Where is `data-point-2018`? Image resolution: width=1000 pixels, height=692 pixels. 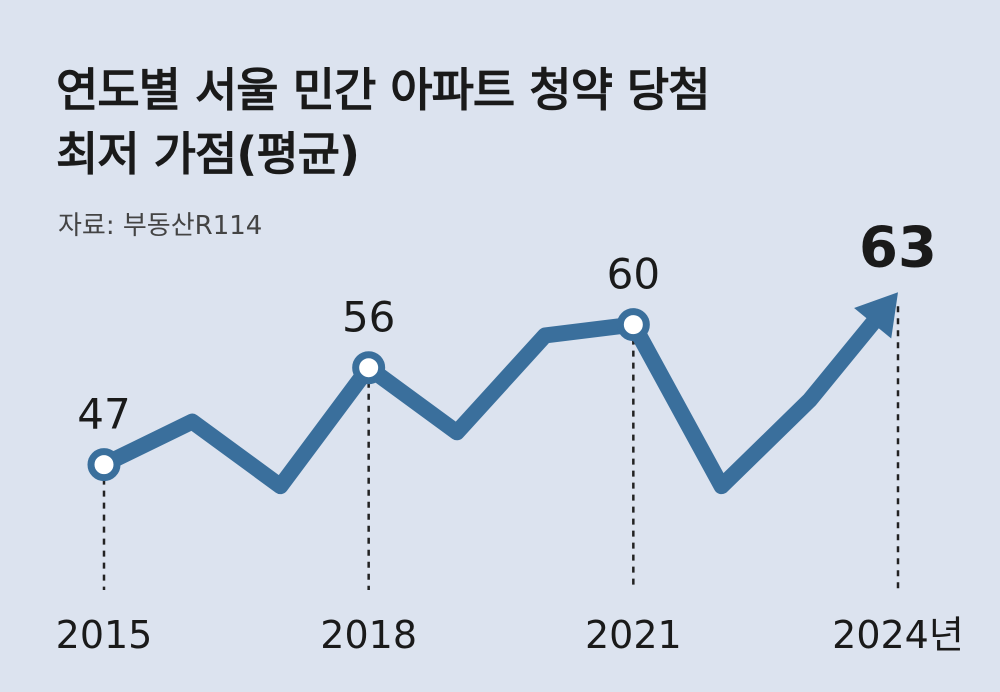 data-point-2018 is located at coordinates (369, 368).